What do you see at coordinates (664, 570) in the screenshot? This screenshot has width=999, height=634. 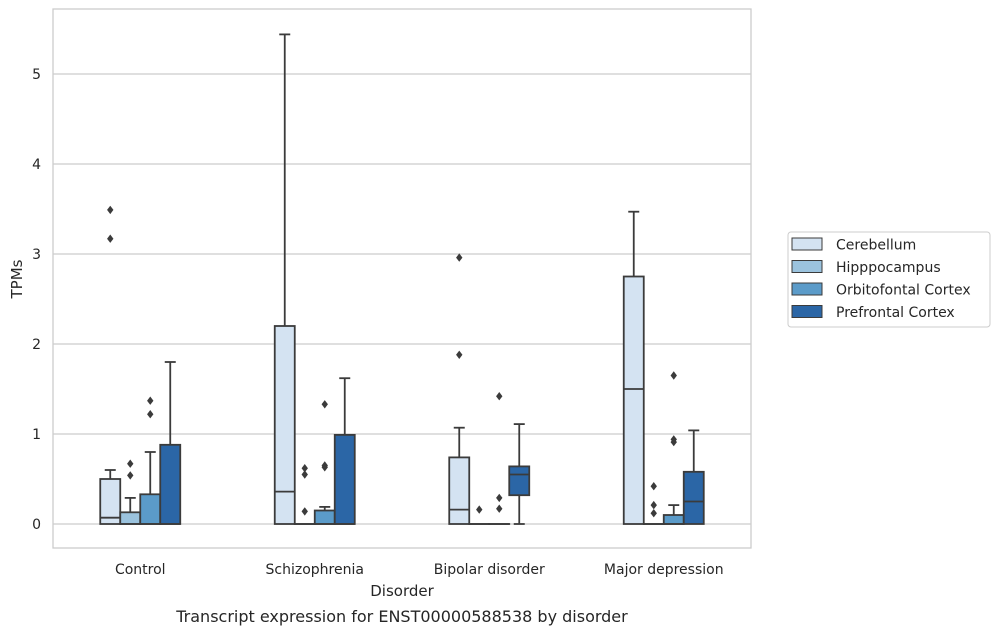 I see `x-tick-label: Major depression` at bounding box center [664, 570].